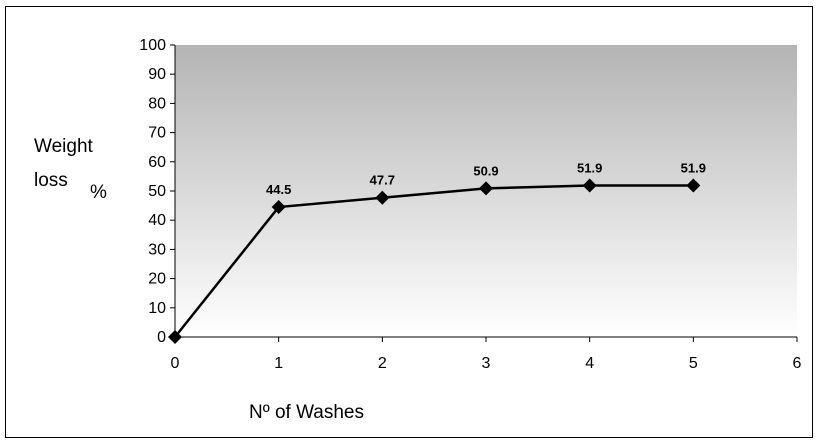  I want to click on x-tick-label: 1, so click(278, 363).